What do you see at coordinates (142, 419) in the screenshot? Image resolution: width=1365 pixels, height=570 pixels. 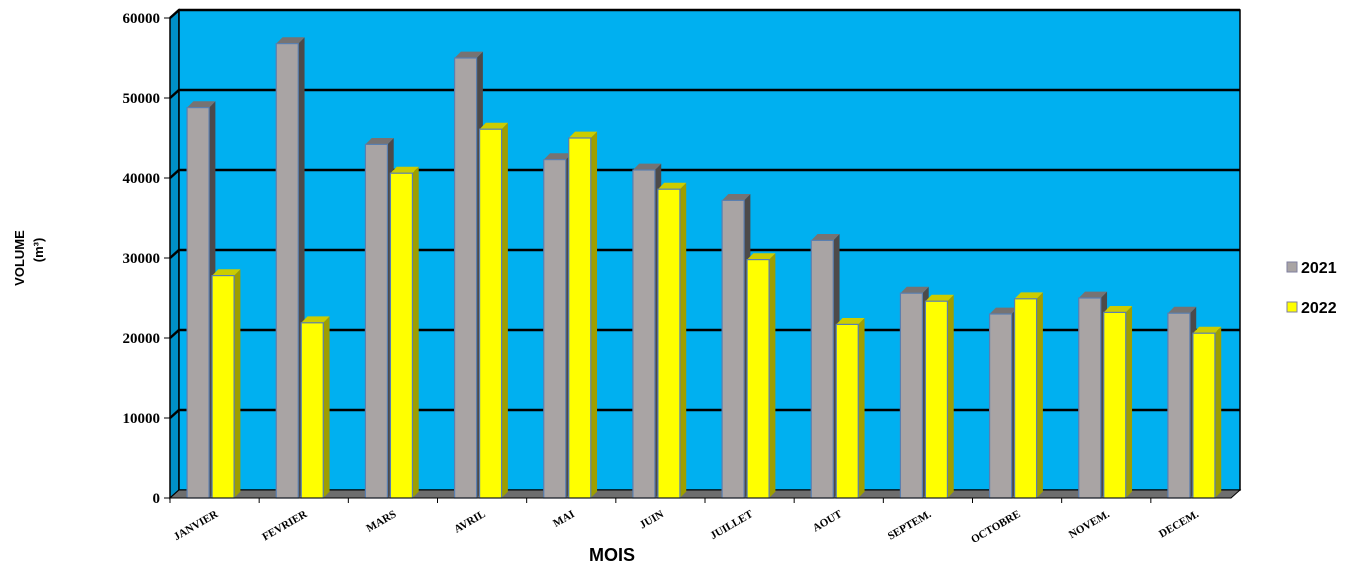 I see `y-tick-label: 10000` at bounding box center [142, 419].